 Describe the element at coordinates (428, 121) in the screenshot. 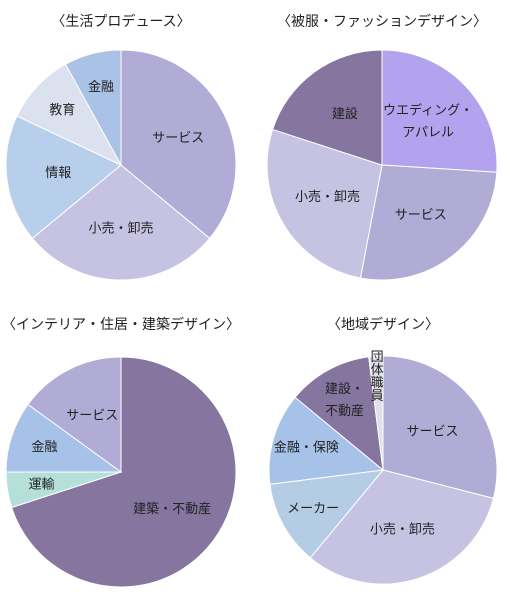

I see `slice-label: ウエディング・アパレル` at that location.